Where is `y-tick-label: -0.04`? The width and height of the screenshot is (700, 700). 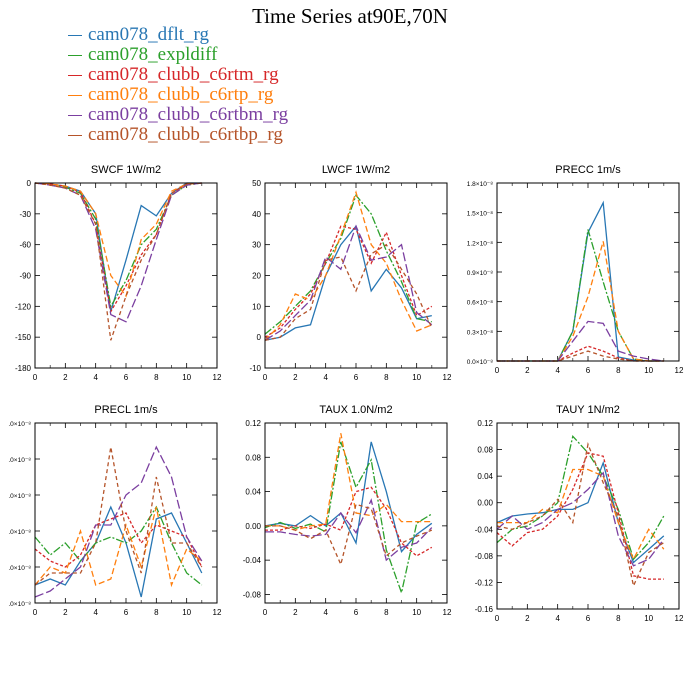
y-tick-label: -0.04 is located at coordinates (484, 529).